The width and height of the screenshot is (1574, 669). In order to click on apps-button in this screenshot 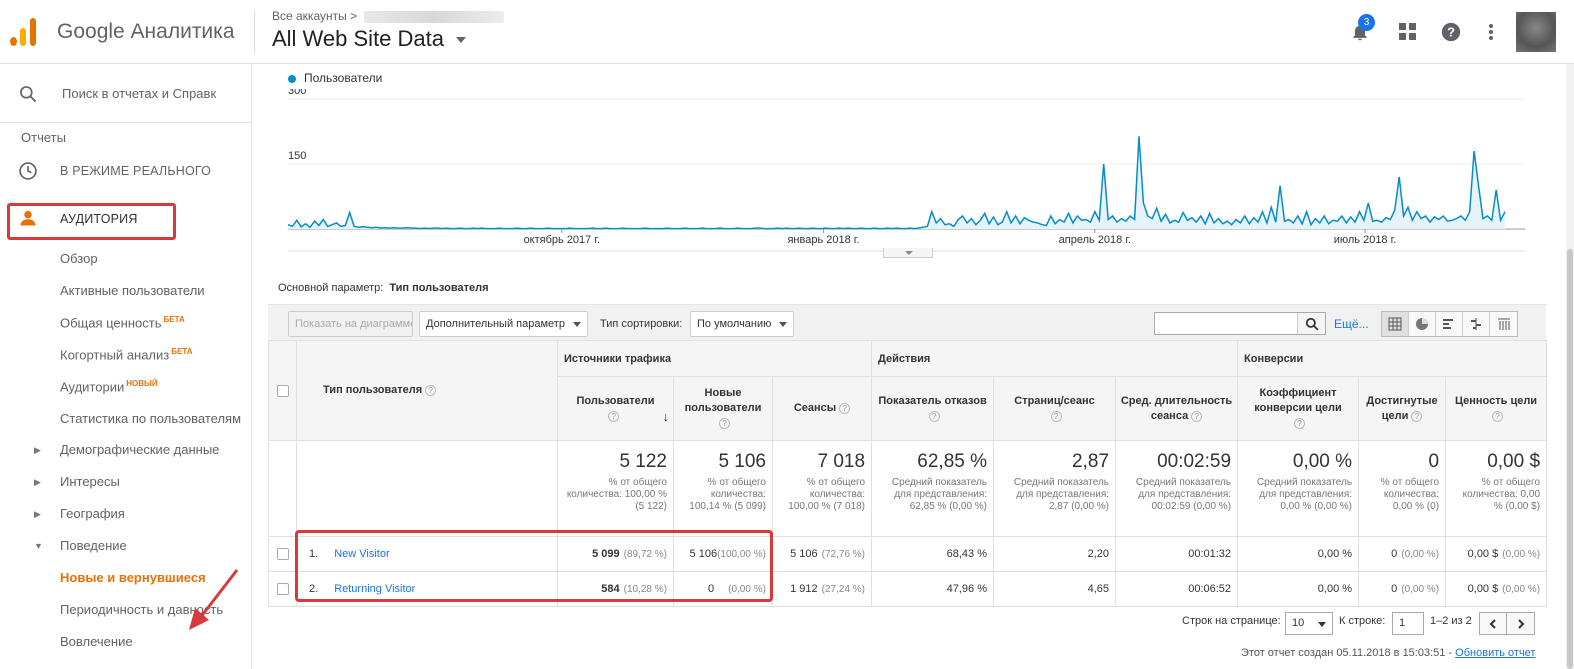, I will do `click(1408, 32)`.